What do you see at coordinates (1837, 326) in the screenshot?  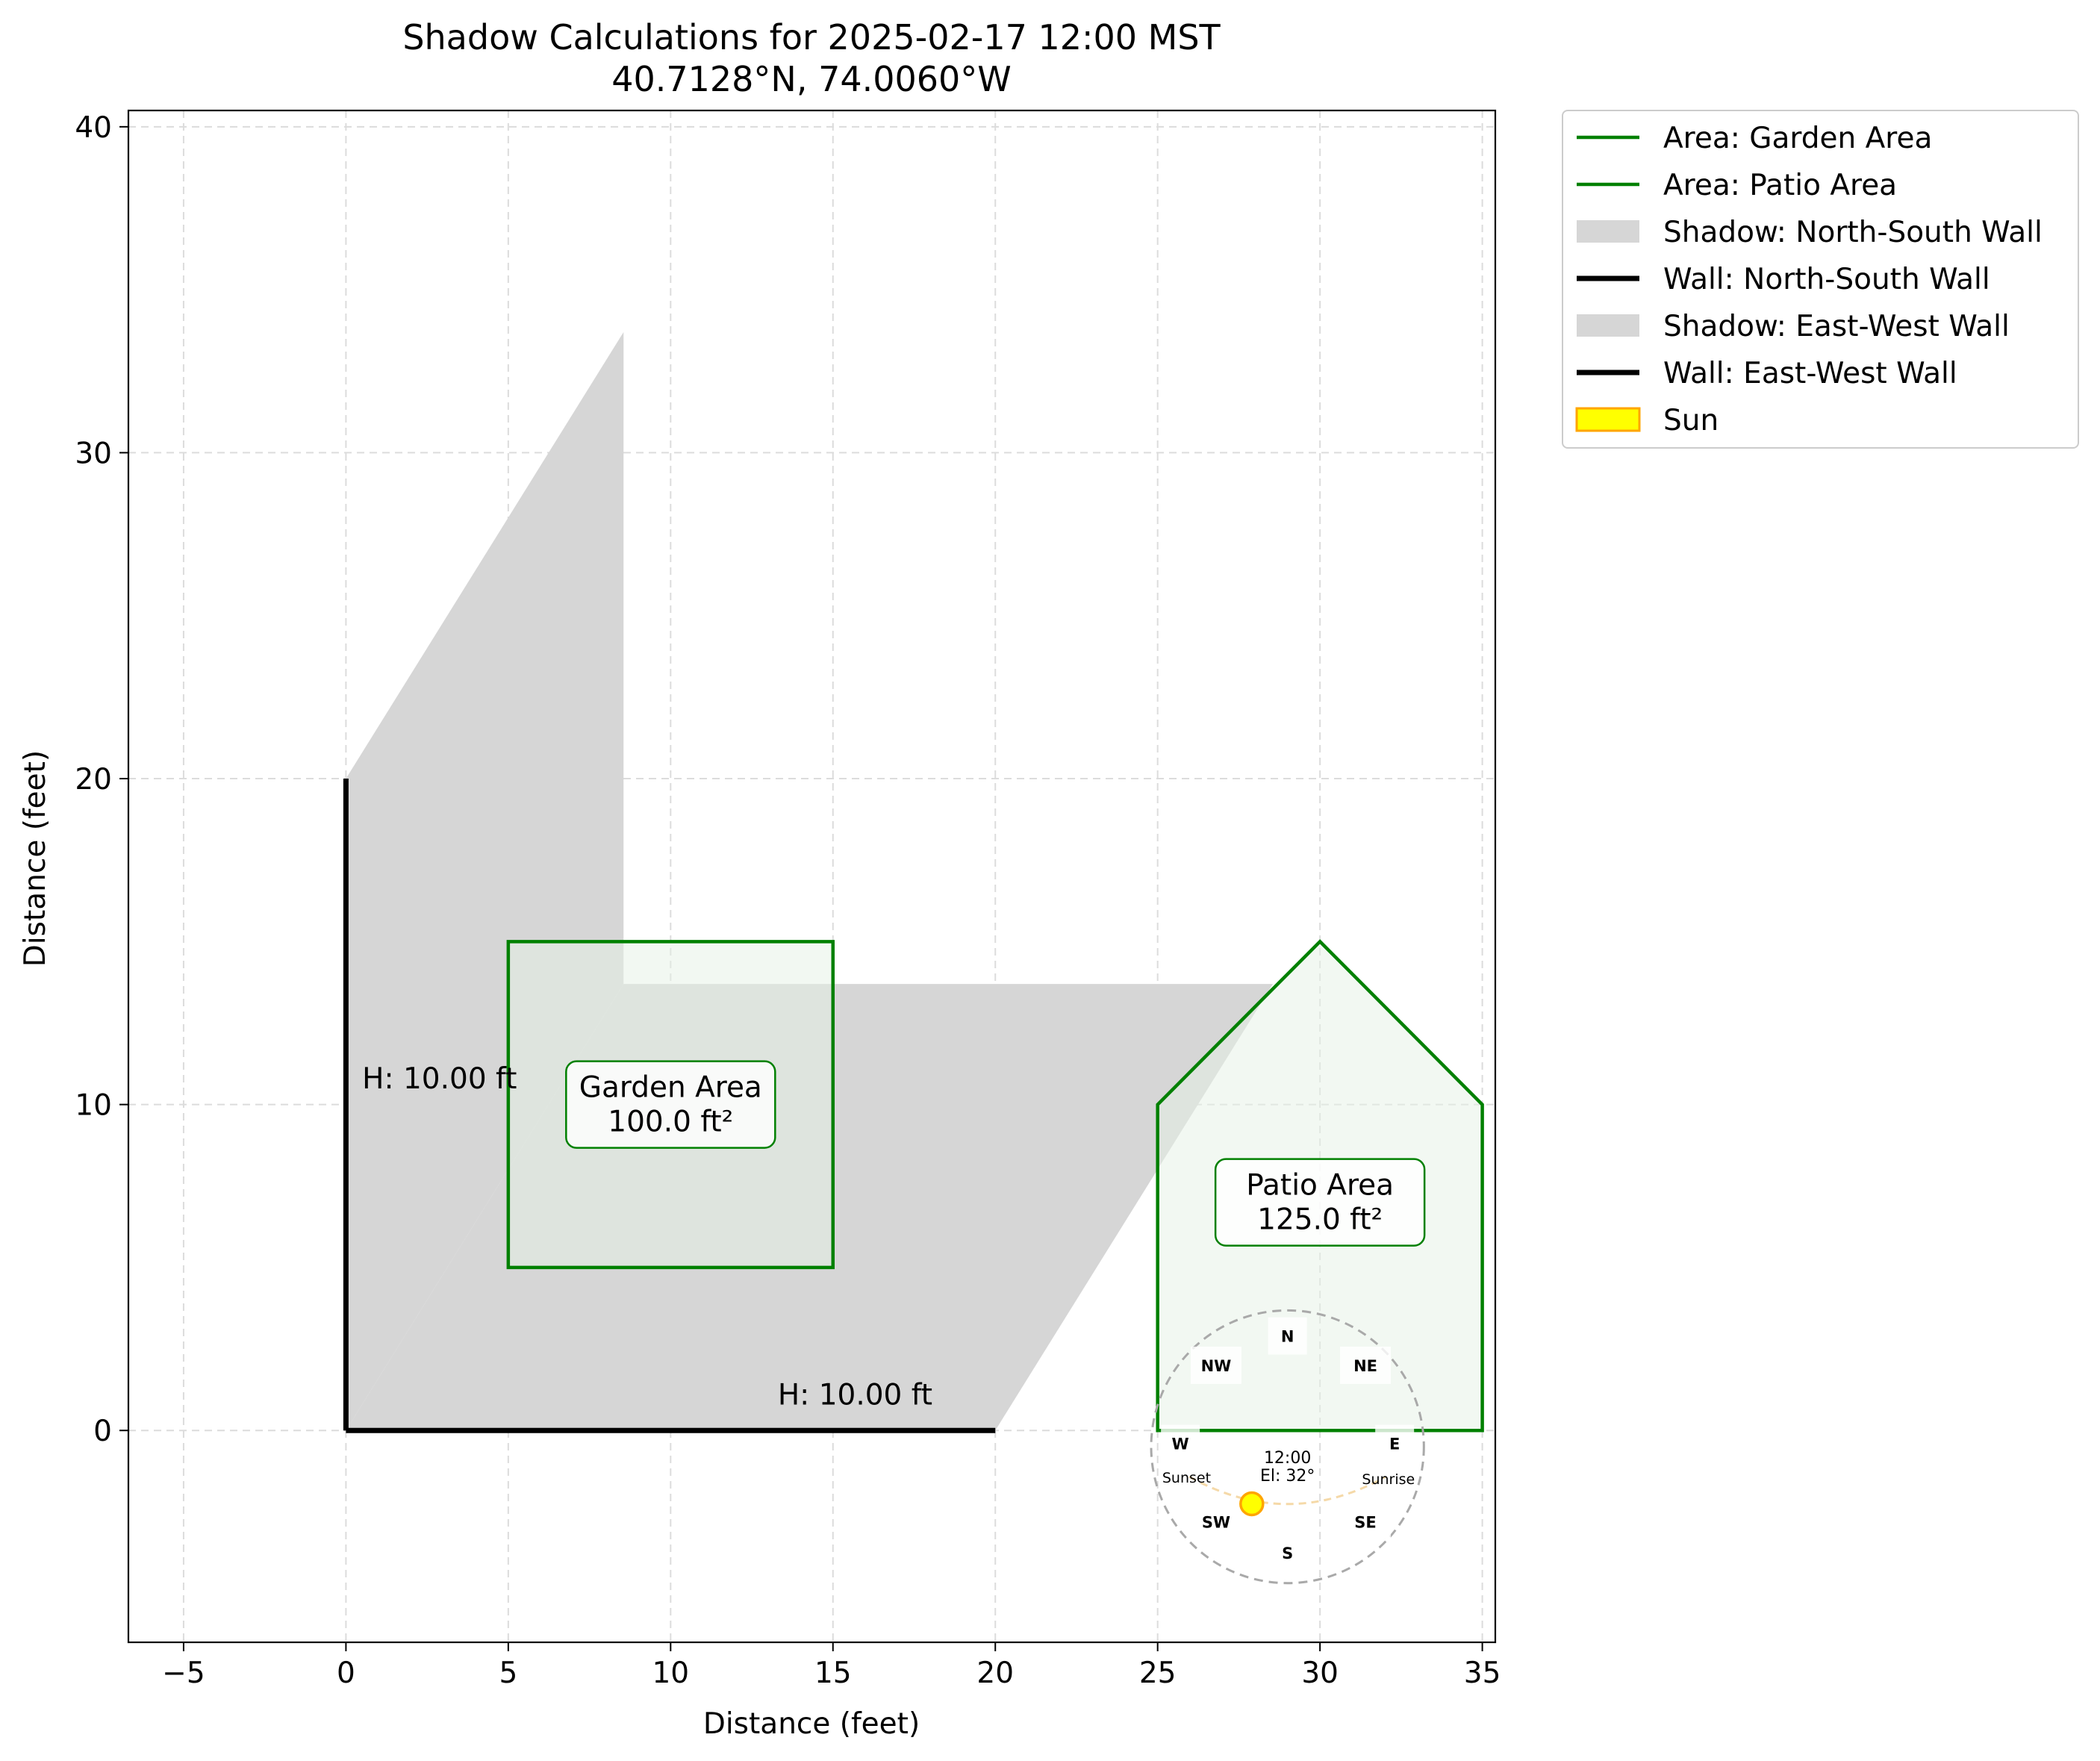 I see `legend-label: Shadow: East-West Wall` at bounding box center [1837, 326].